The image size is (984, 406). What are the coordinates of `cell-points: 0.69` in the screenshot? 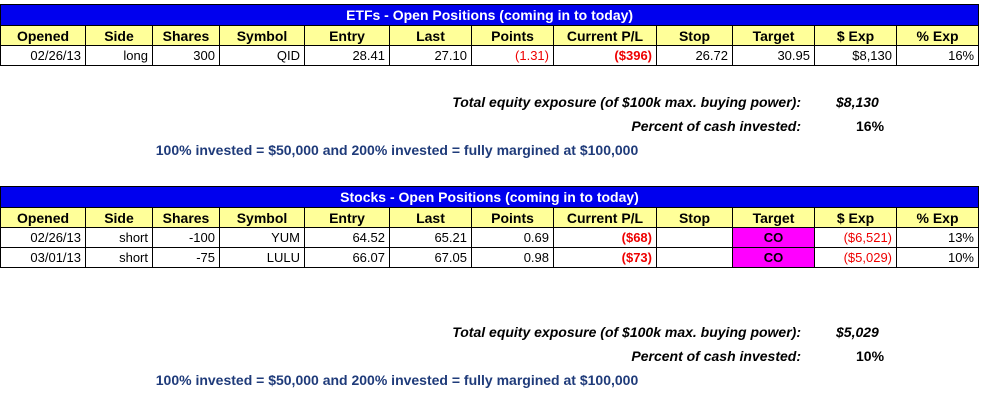 It's located at (512, 237).